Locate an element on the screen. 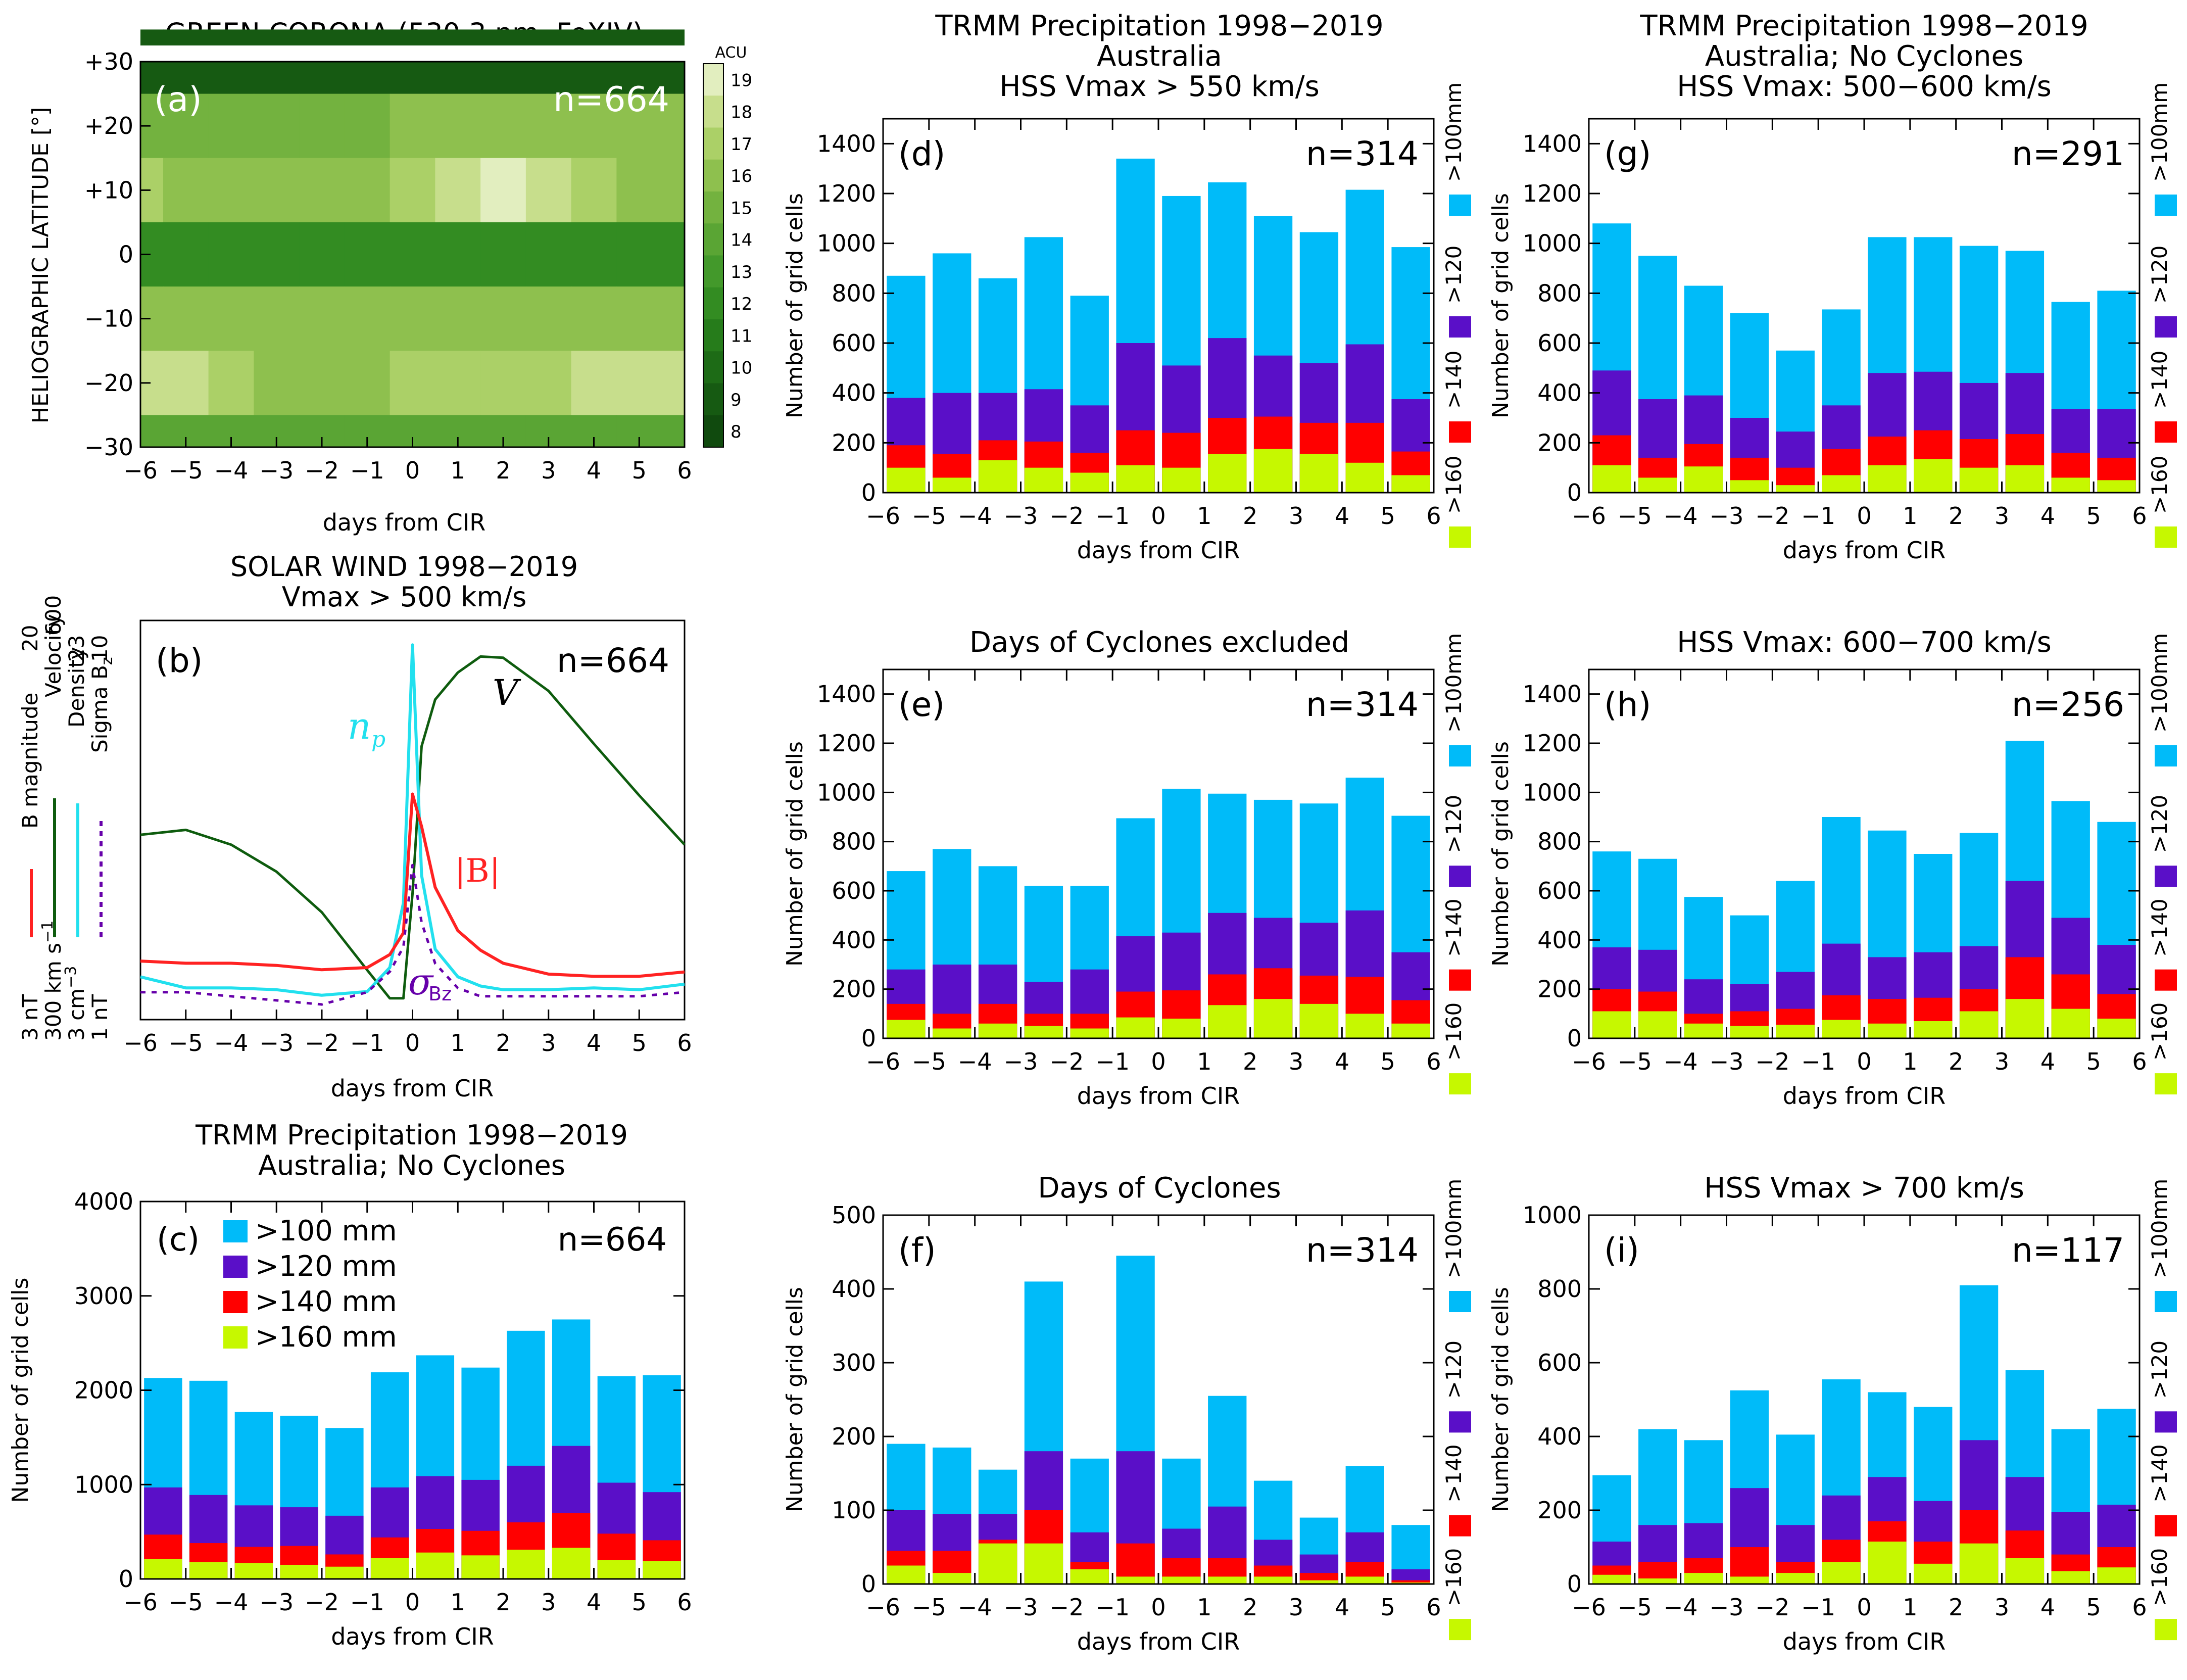 Image resolution: width=2187 pixels, height=1680 pixels. y-tick-label: 600 is located at coordinates (1559, 891).